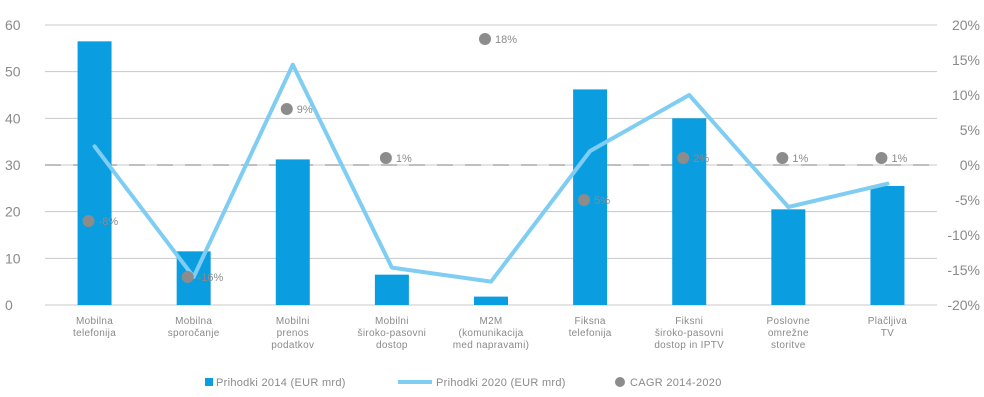 This screenshot has height=397, width=984. Describe the element at coordinates (966, 95) in the screenshot. I see `y-right-tick-label: 10%` at that location.